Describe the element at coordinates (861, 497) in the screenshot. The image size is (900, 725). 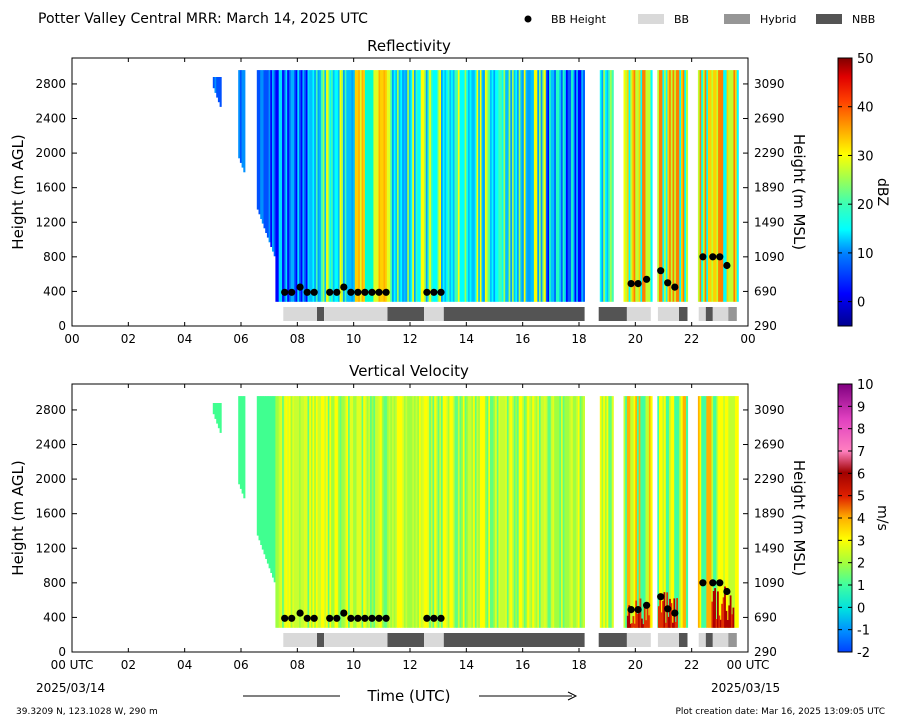
I see `colorbar-tick-label: 5` at that location.